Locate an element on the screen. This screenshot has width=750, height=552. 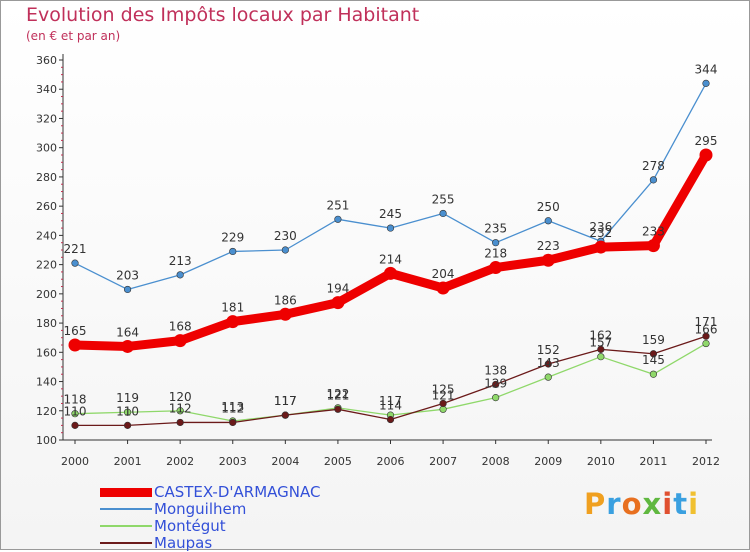
data-label: 229 is located at coordinates (232, 237).